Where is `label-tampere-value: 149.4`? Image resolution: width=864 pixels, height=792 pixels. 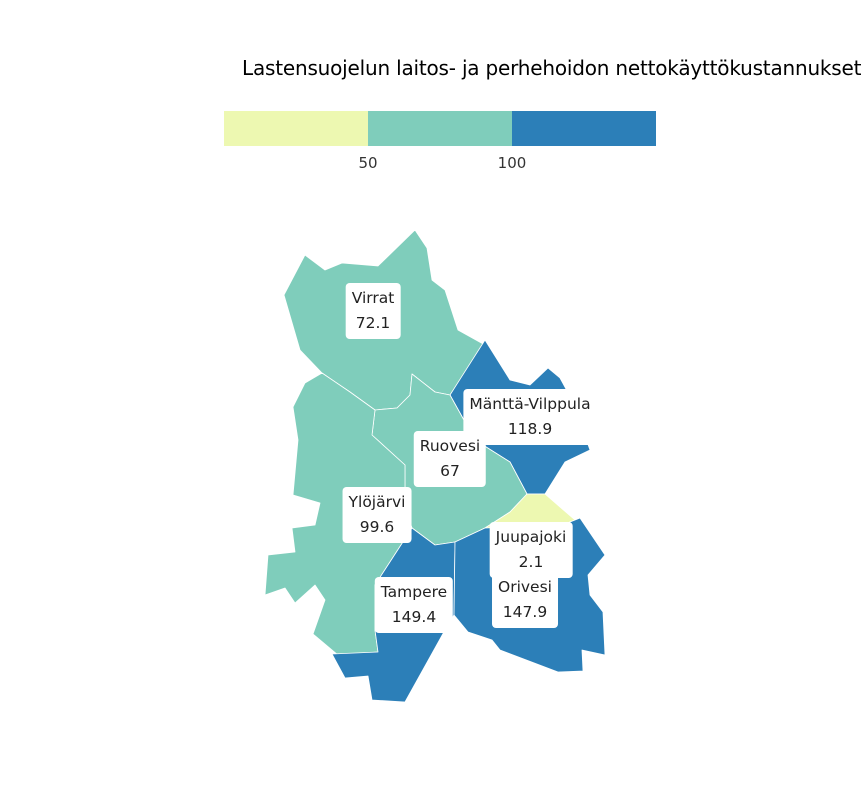 label-tampere-value: 149.4 is located at coordinates (414, 617).